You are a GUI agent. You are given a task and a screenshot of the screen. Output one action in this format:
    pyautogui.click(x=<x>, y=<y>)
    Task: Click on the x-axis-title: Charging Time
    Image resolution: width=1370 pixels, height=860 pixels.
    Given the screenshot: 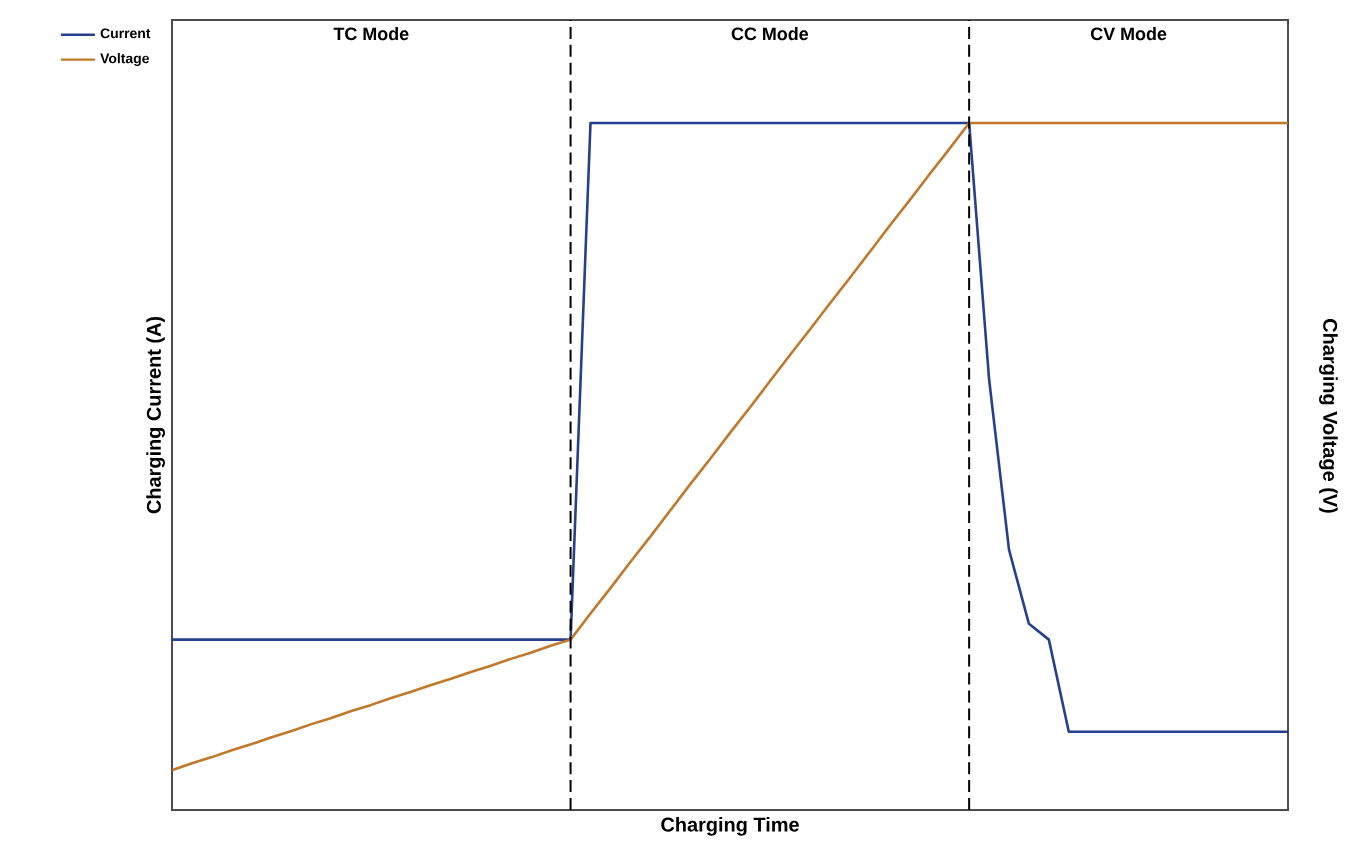 What is the action you would take?
    pyautogui.click(x=730, y=826)
    